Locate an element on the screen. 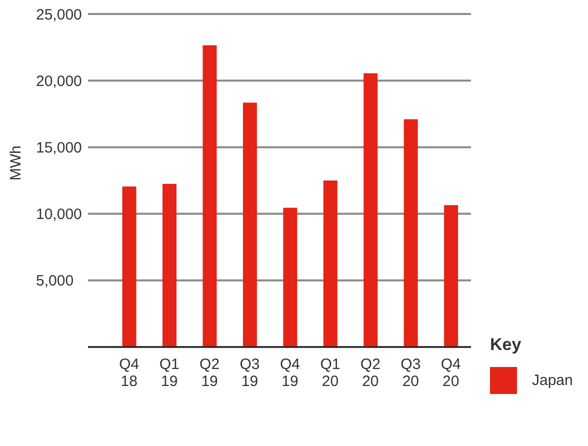 This screenshot has height=446, width=588. x-tick-label: Q2 19 is located at coordinates (210, 373).